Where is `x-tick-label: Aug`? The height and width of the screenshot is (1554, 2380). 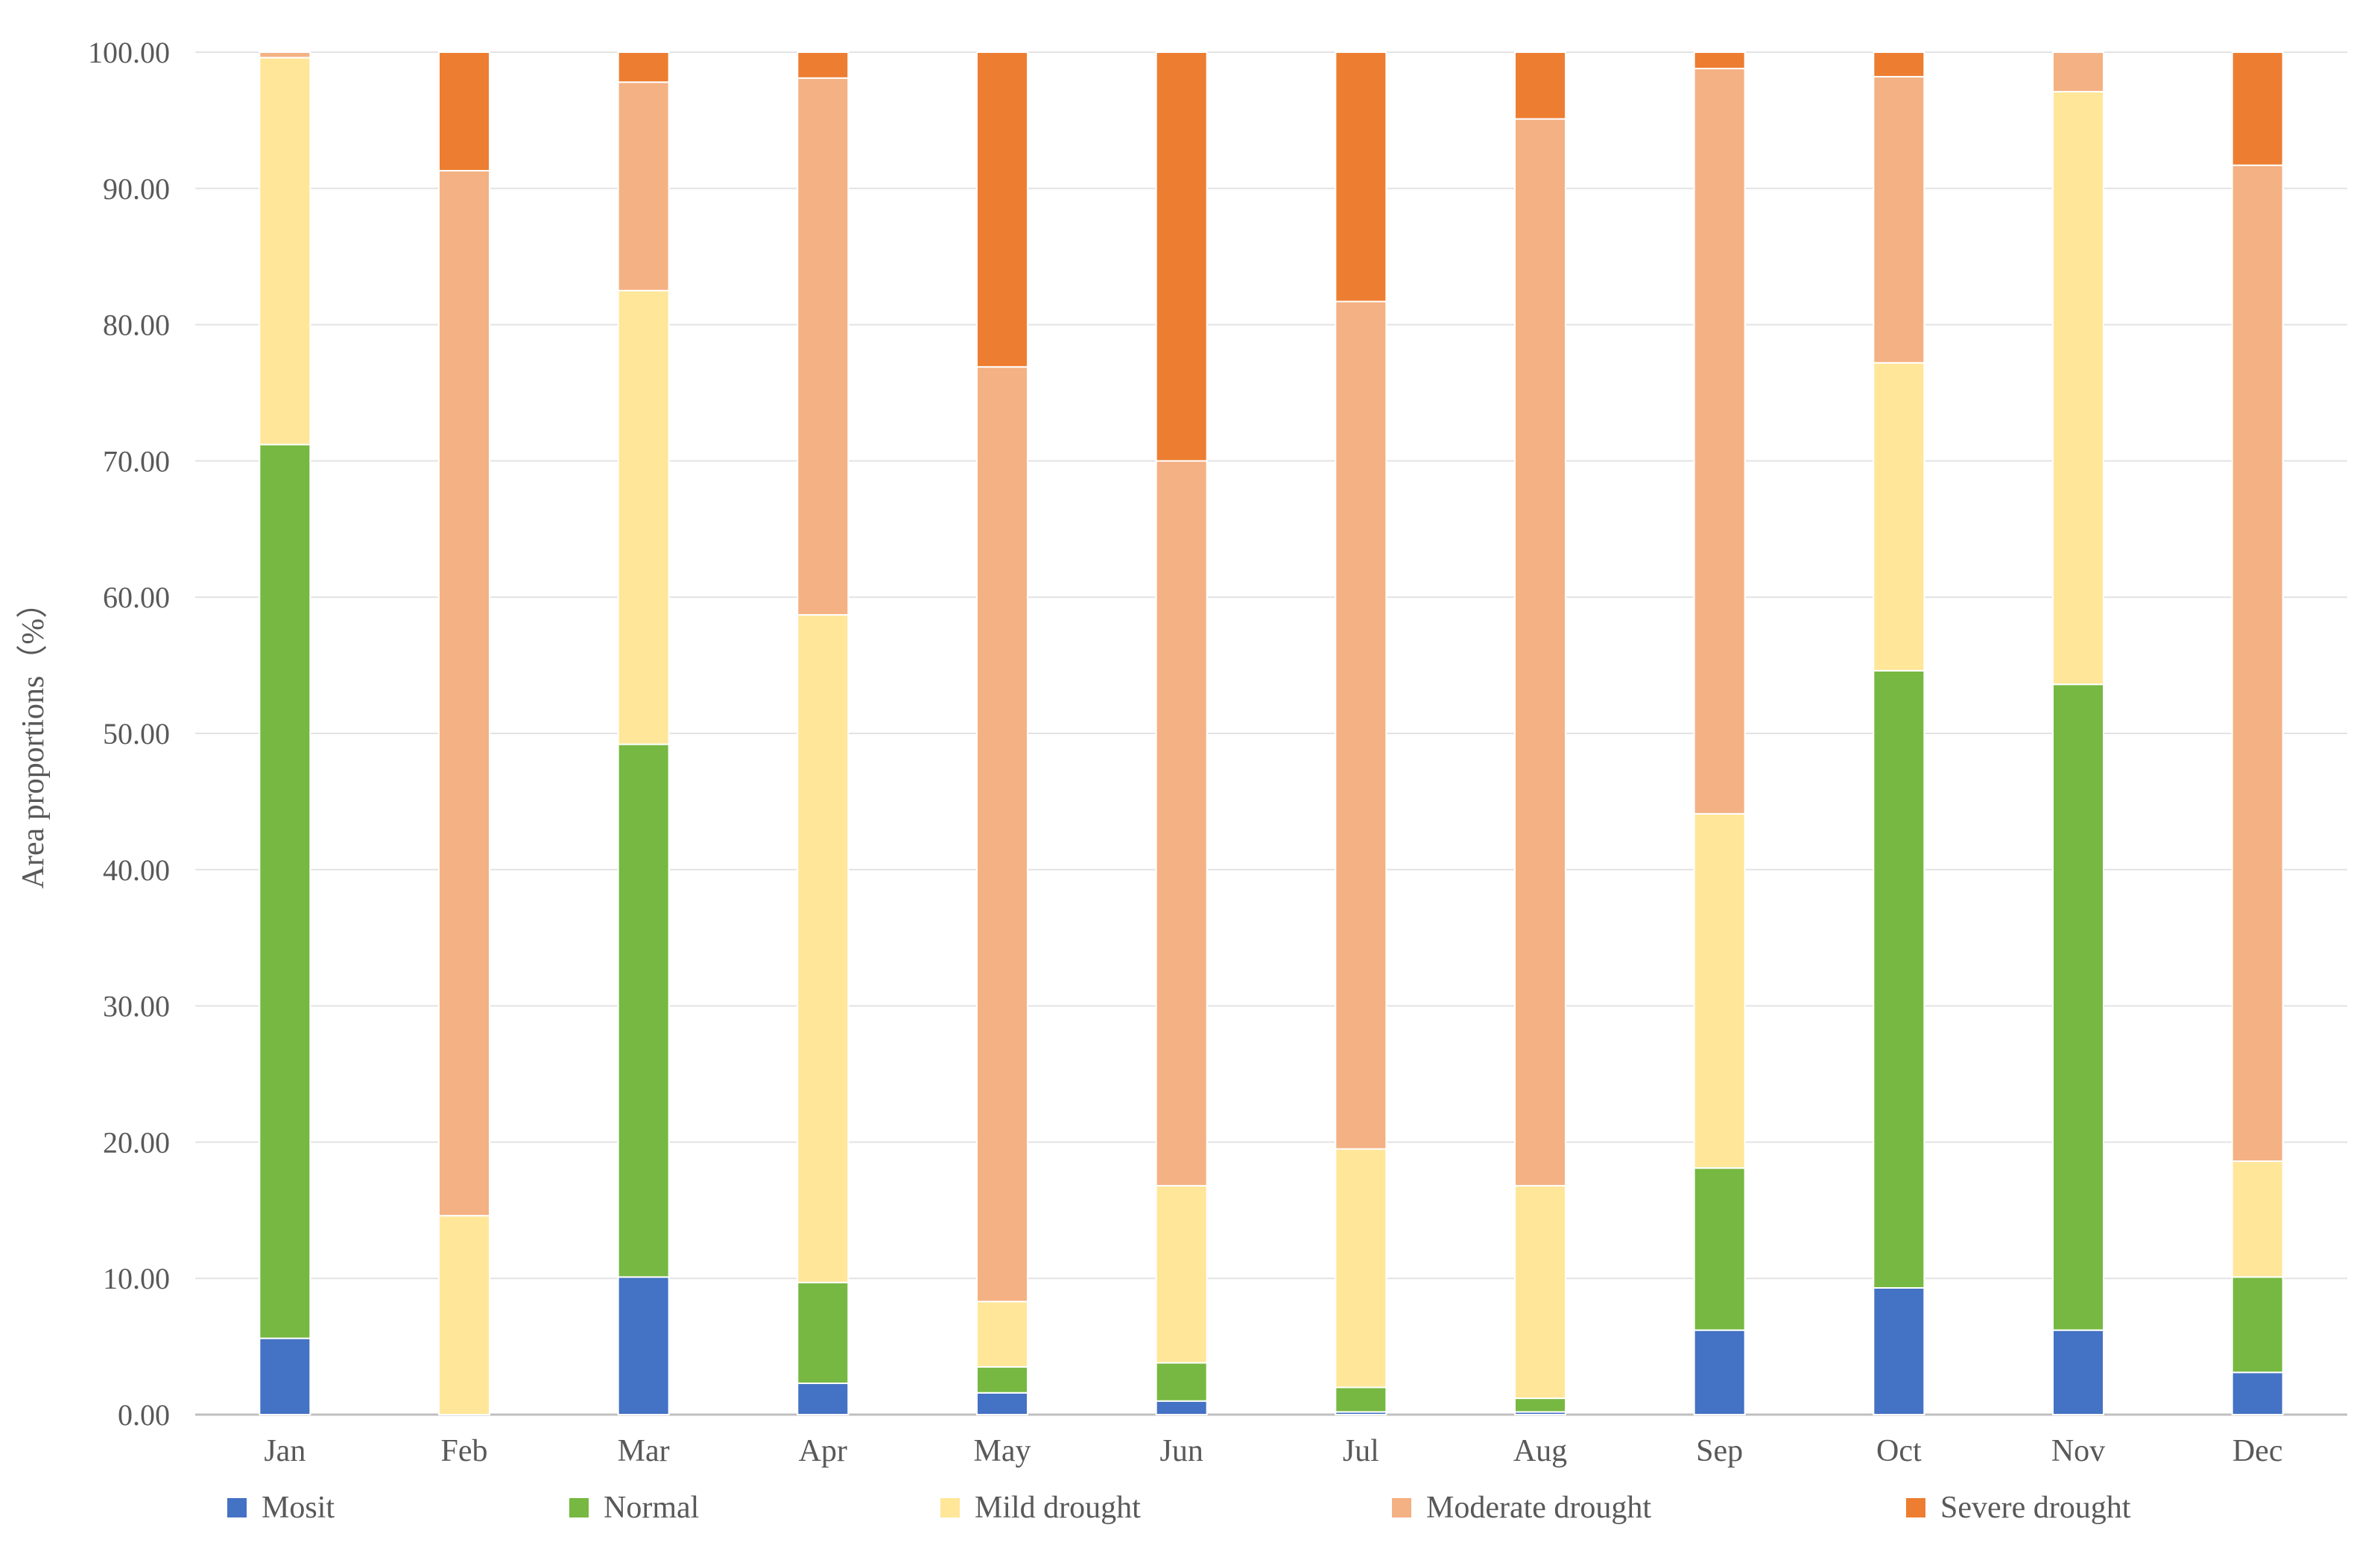
x-tick-label: Aug is located at coordinates (1540, 1451).